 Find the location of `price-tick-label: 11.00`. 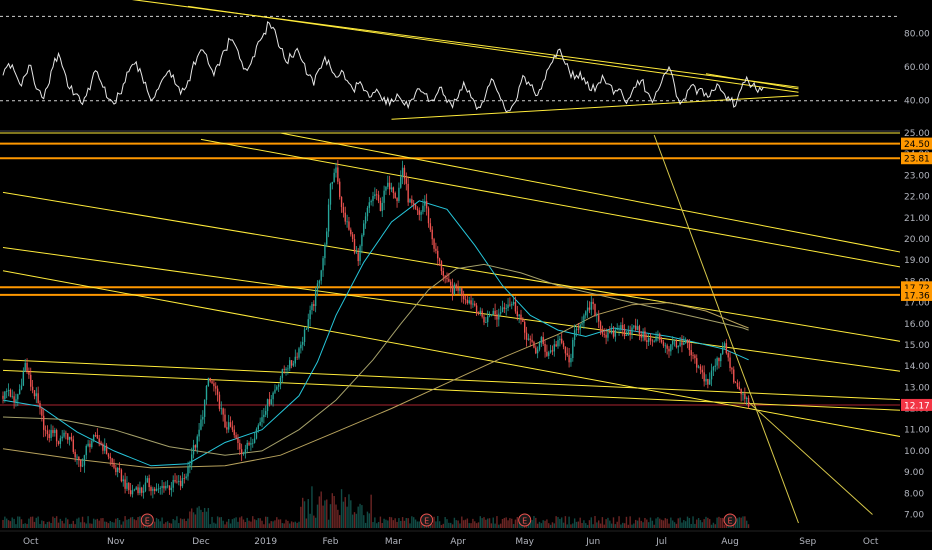

price-tick-label: 11.00 is located at coordinates (917, 431).